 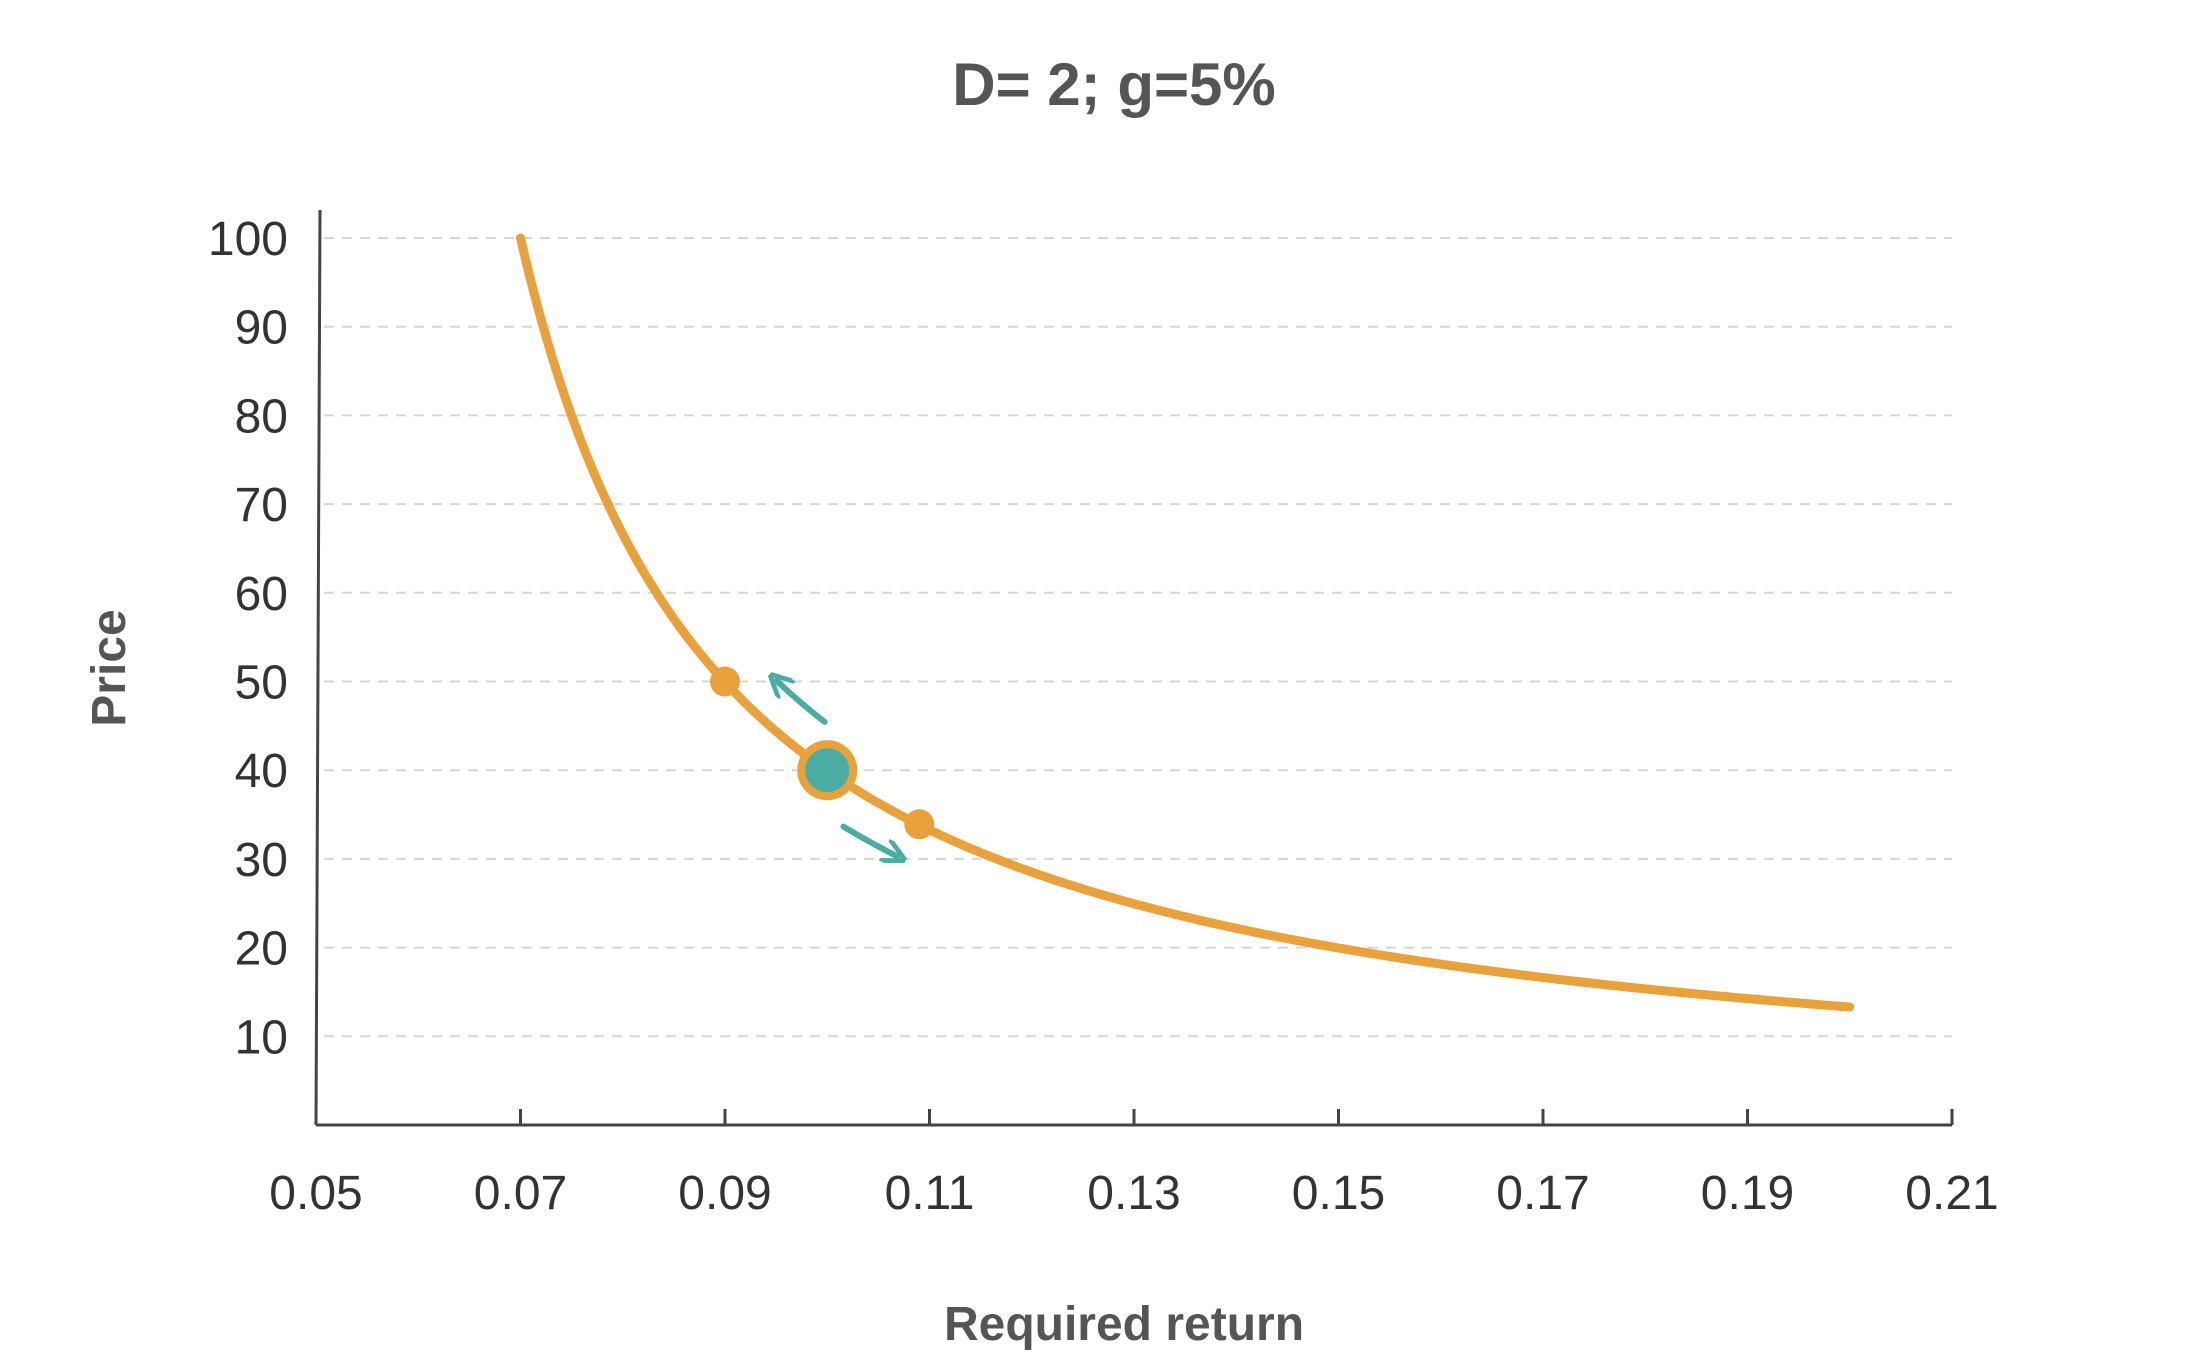 I want to click on y-tick-label: 50, so click(x=261, y=683).